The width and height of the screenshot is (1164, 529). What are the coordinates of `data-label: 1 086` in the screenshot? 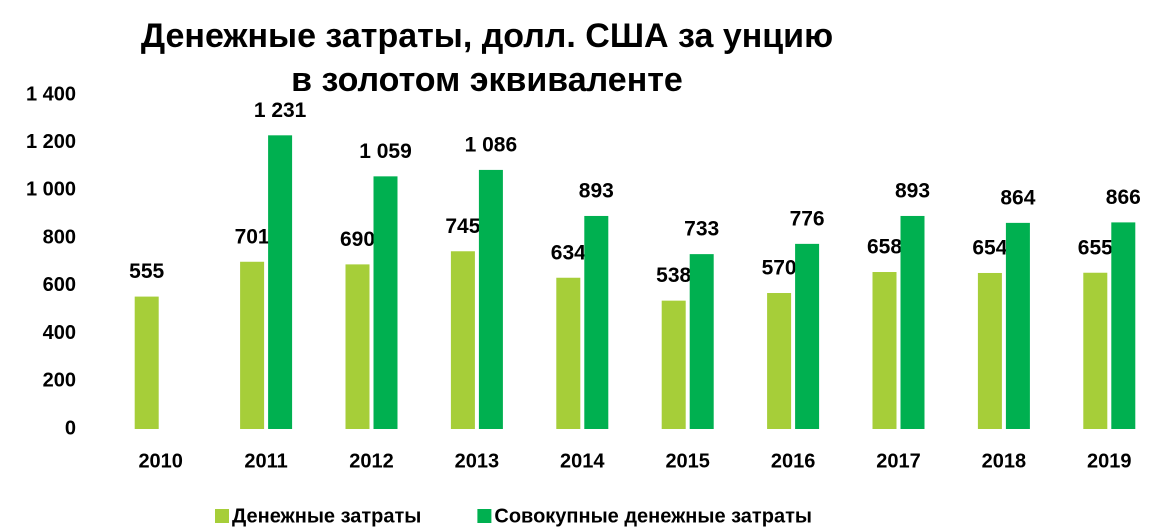 It's located at (491, 144).